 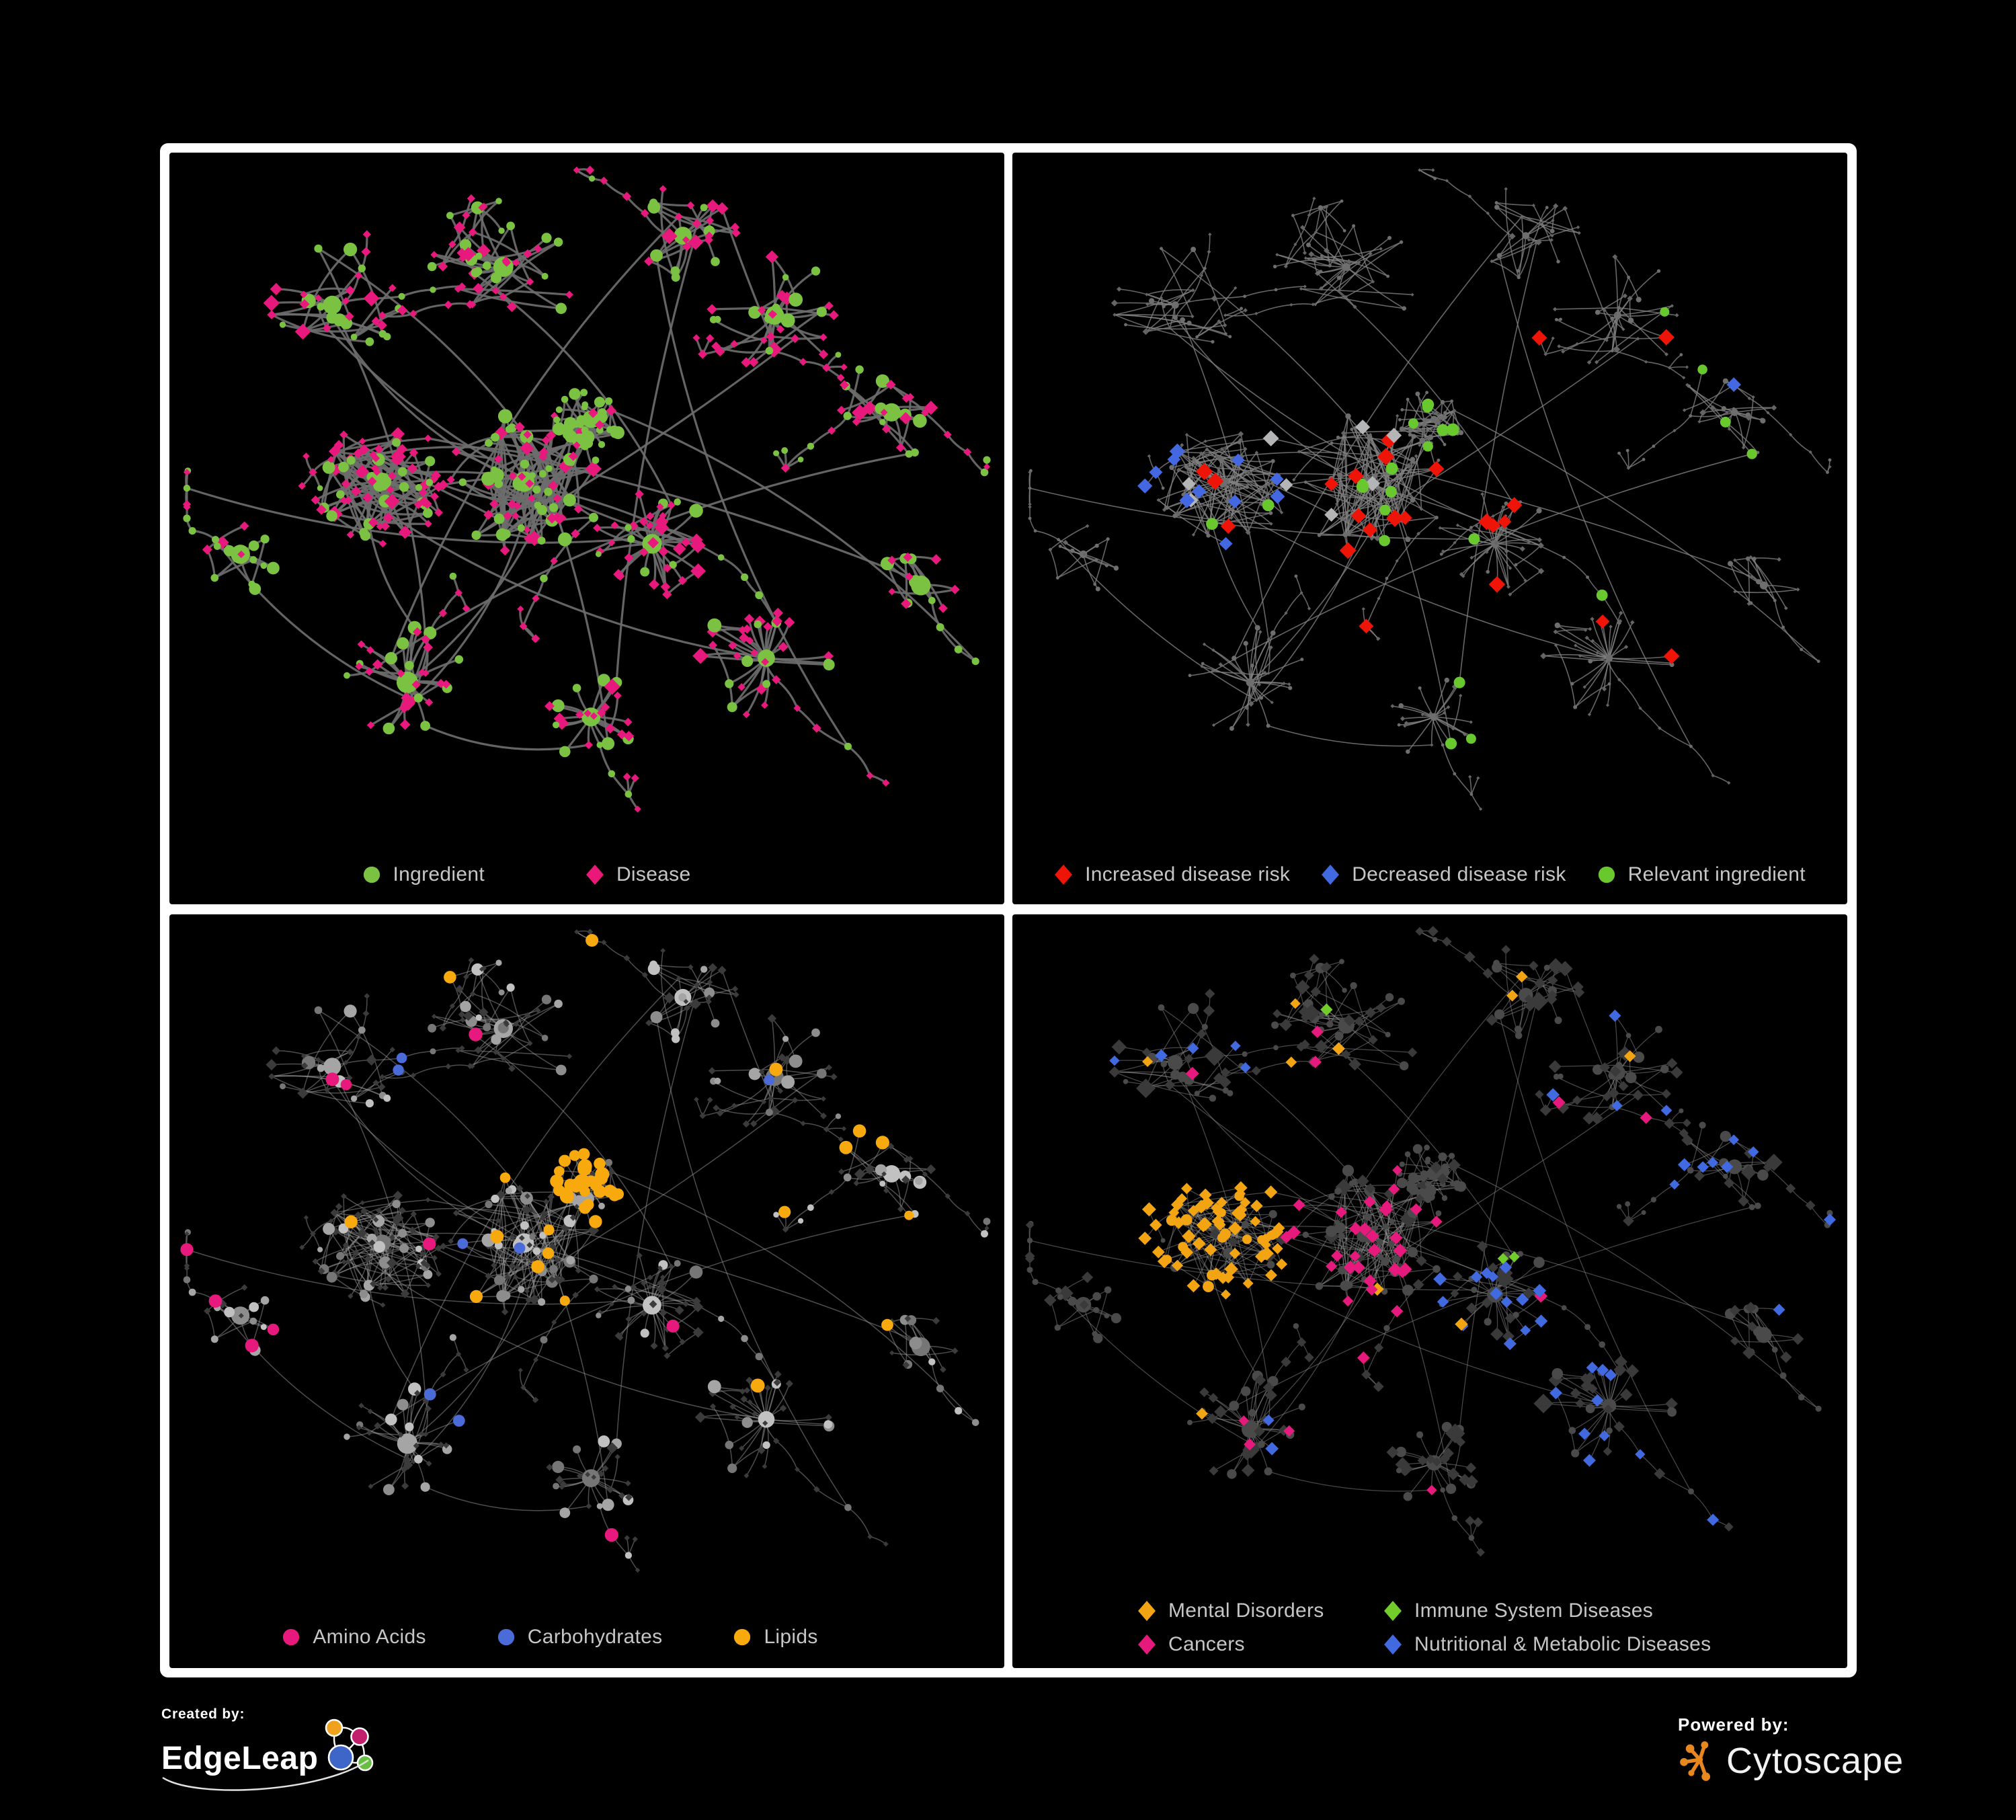 What do you see at coordinates (1430, 1241) in the screenshot?
I see `network-disease-classes` at bounding box center [1430, 1241].